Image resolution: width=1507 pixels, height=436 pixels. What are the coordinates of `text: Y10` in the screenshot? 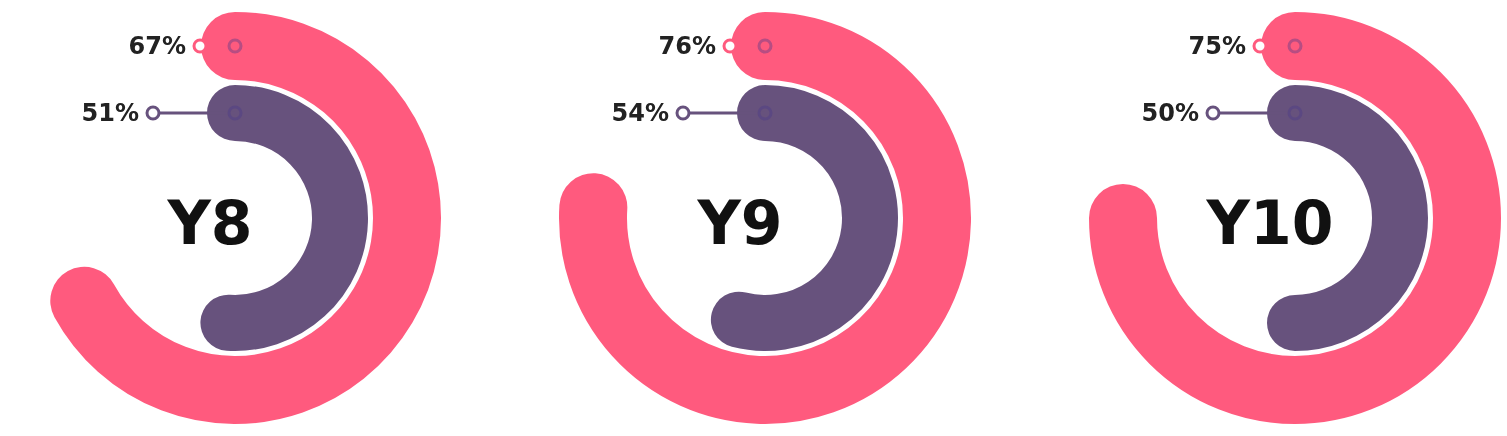 It's located at (1269, 223).